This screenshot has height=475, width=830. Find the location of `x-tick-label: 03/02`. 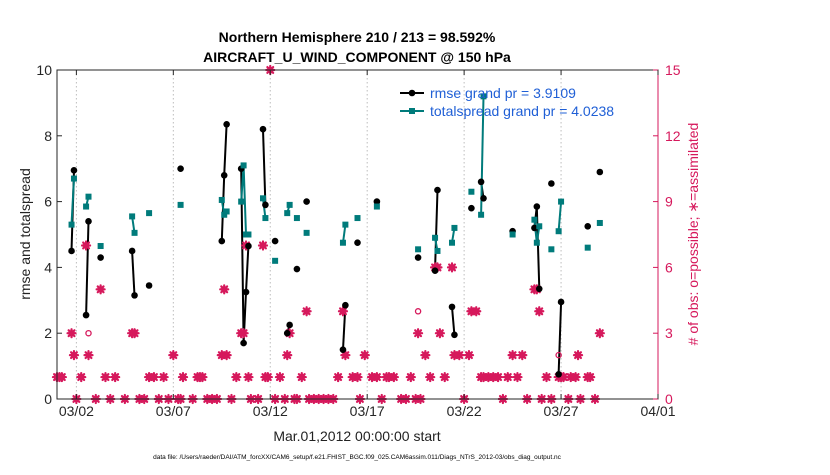

x-tick-label: 03/02 is located at coordinates (76, 411).